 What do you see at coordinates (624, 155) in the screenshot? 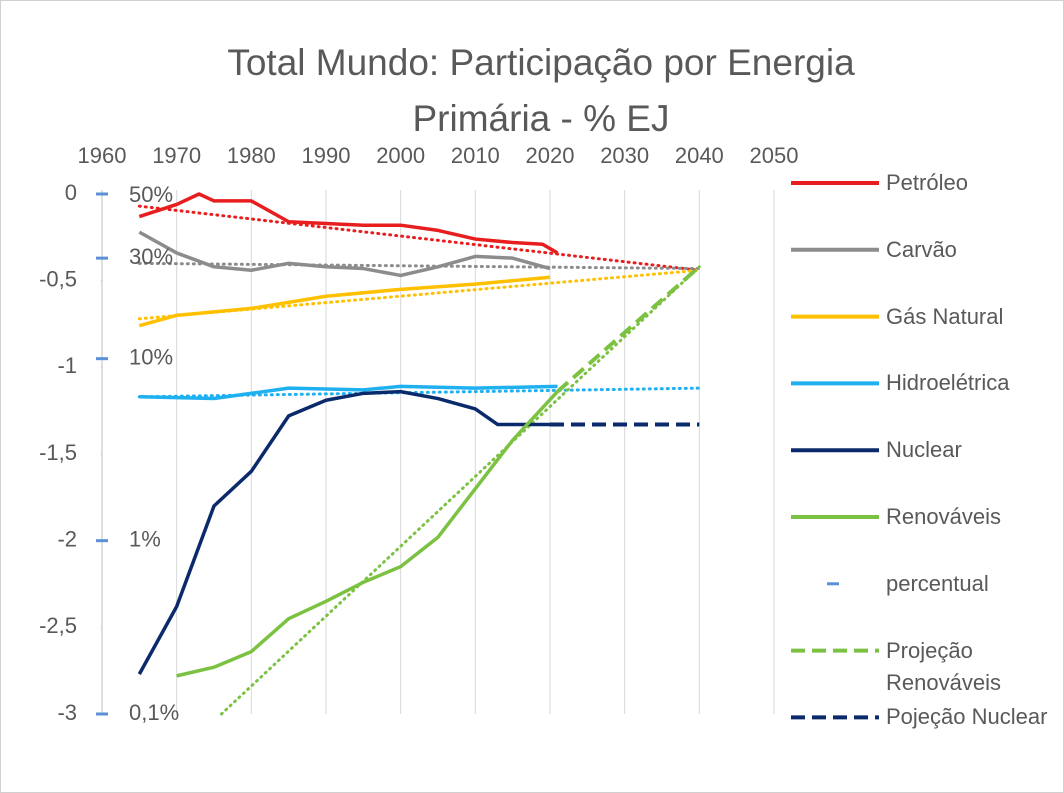
I see `x-tick-label: 2030` at bounding box center [624, 155].